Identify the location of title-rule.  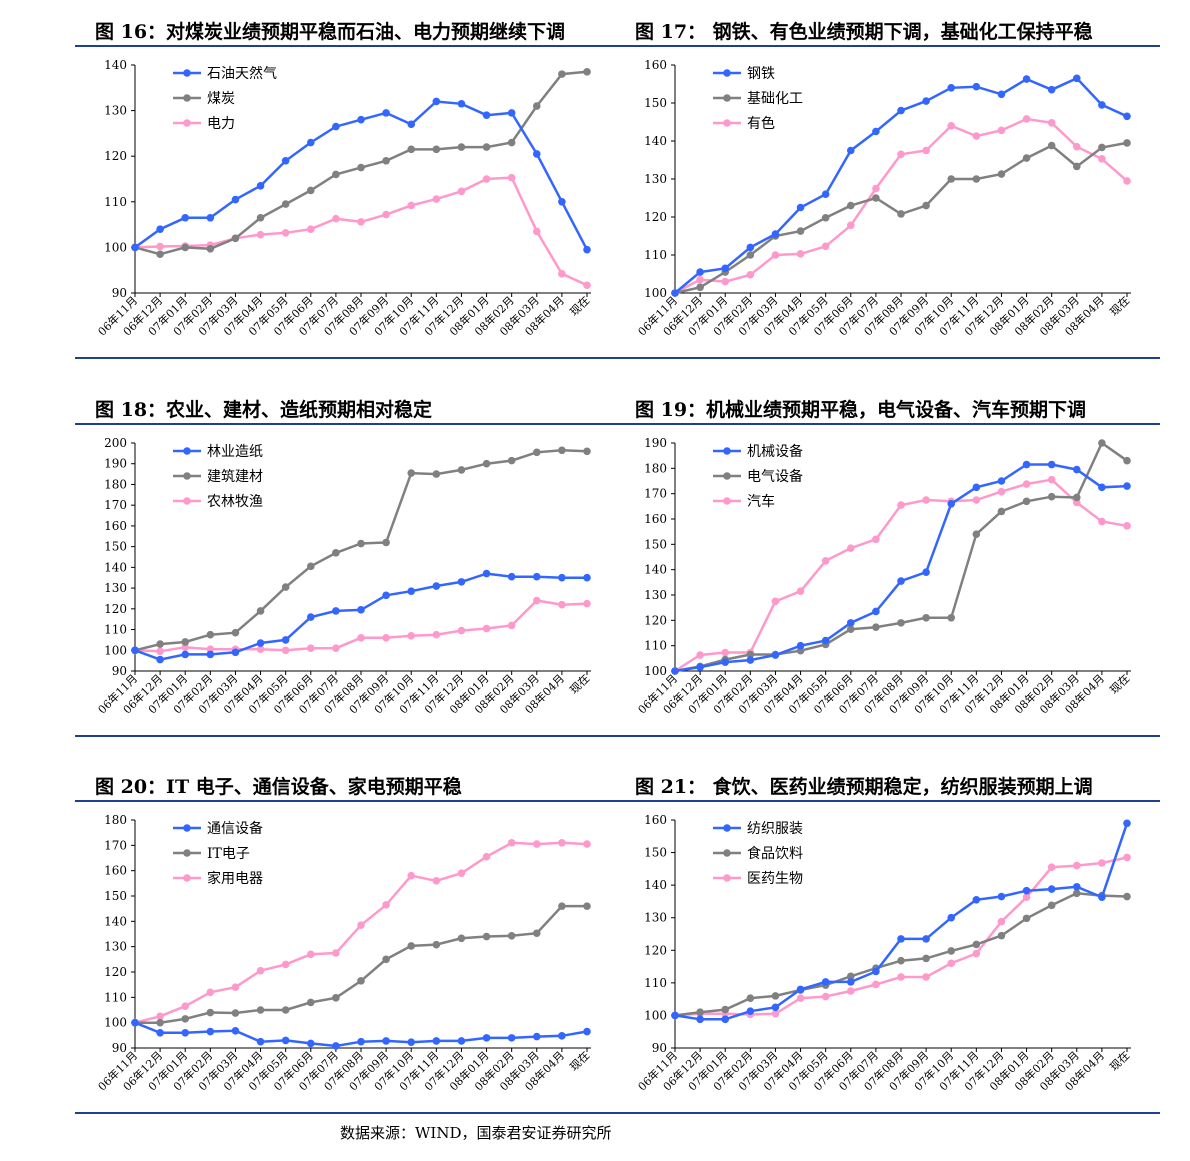
(347, 46).